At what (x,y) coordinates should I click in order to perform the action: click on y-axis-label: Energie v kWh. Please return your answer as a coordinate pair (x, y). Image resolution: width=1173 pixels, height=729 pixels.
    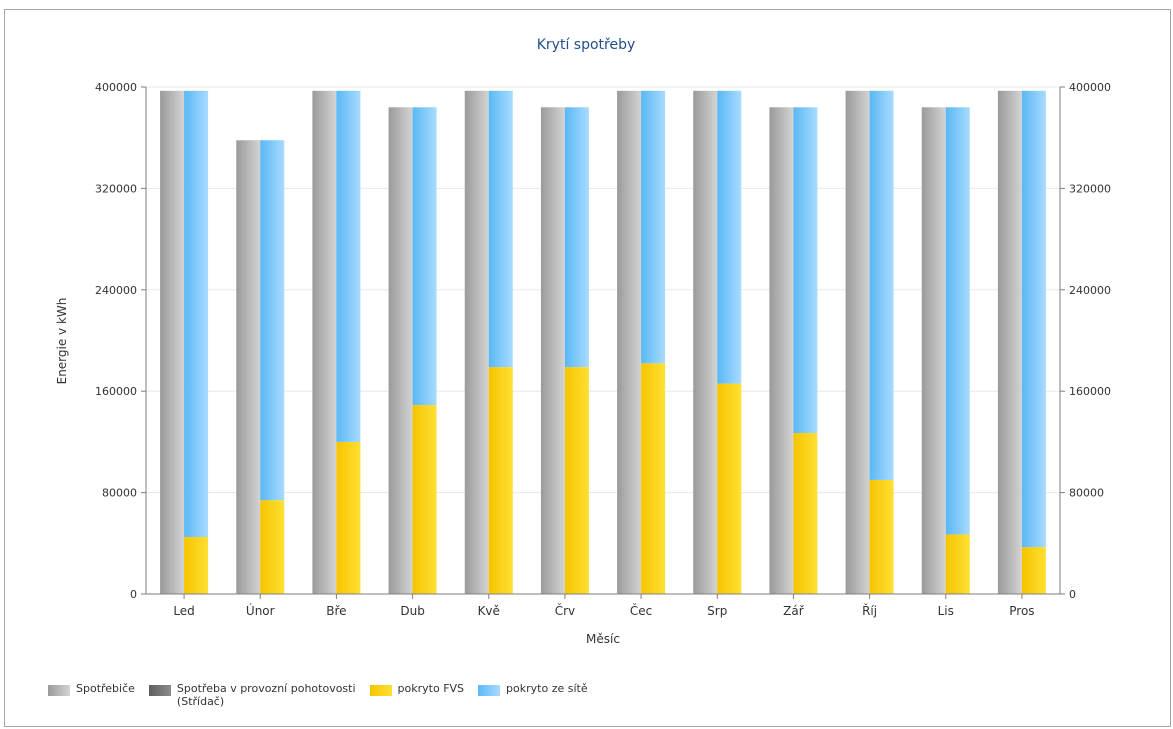
    Looking at the image, I should click on (62, 341).